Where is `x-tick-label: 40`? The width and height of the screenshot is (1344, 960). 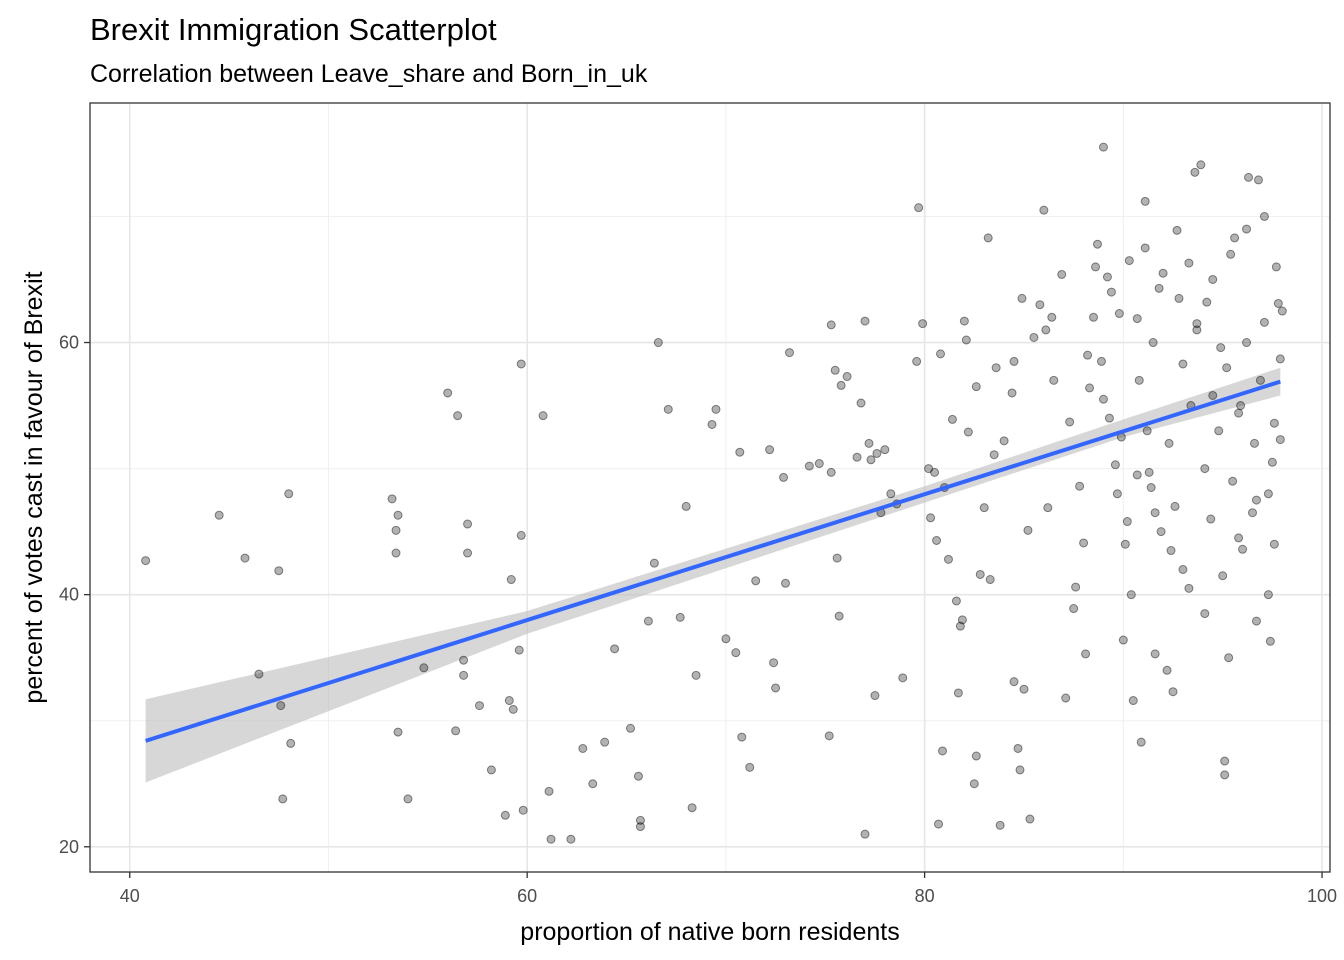 x-tick-label: 40 is located at coordinates (130, 896).